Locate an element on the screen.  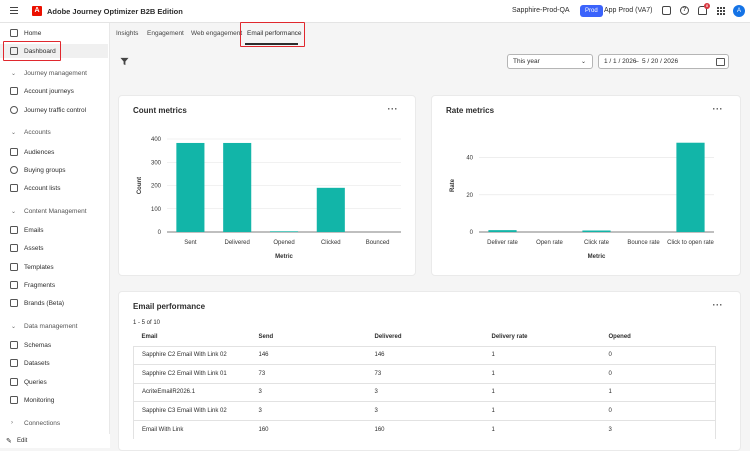
sidebar-item-datasets: Datasets is located at coordinates (54, 363).